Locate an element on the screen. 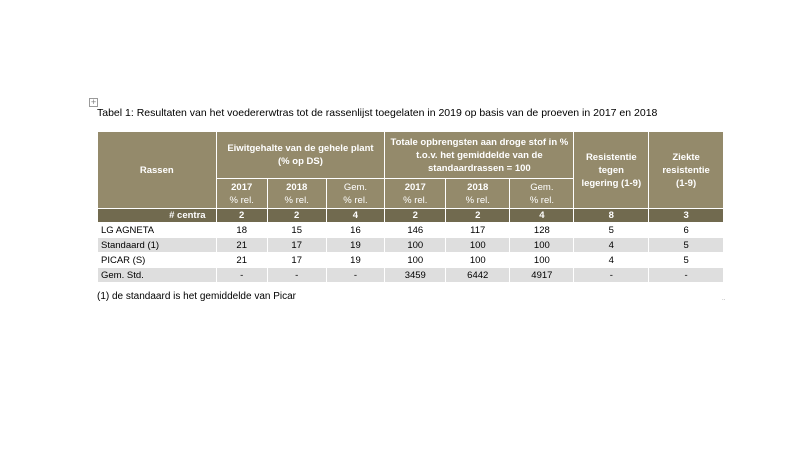 The image size is (800, 450). table-cell: 18 is located at coordinates (241, 230).